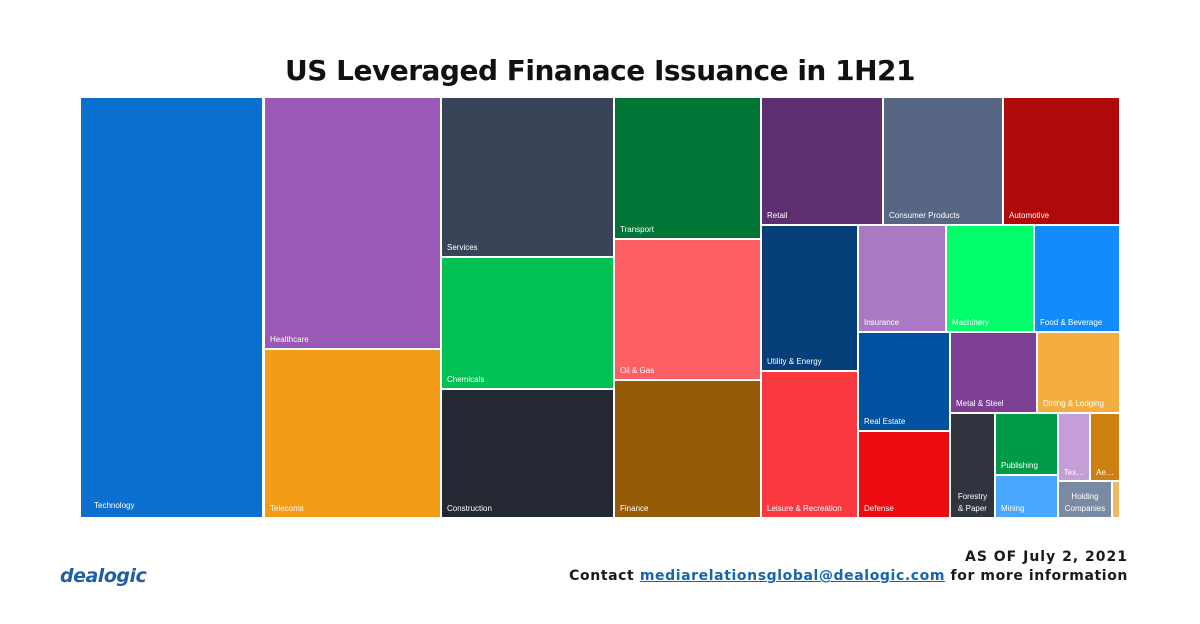 The height and width of the screenshot is (624, 1200). What do you see at coordinates (1029, 215) in the screenshot?
I see `treemap-label-automotive: Automotive` at bounding box center [1029, 215].